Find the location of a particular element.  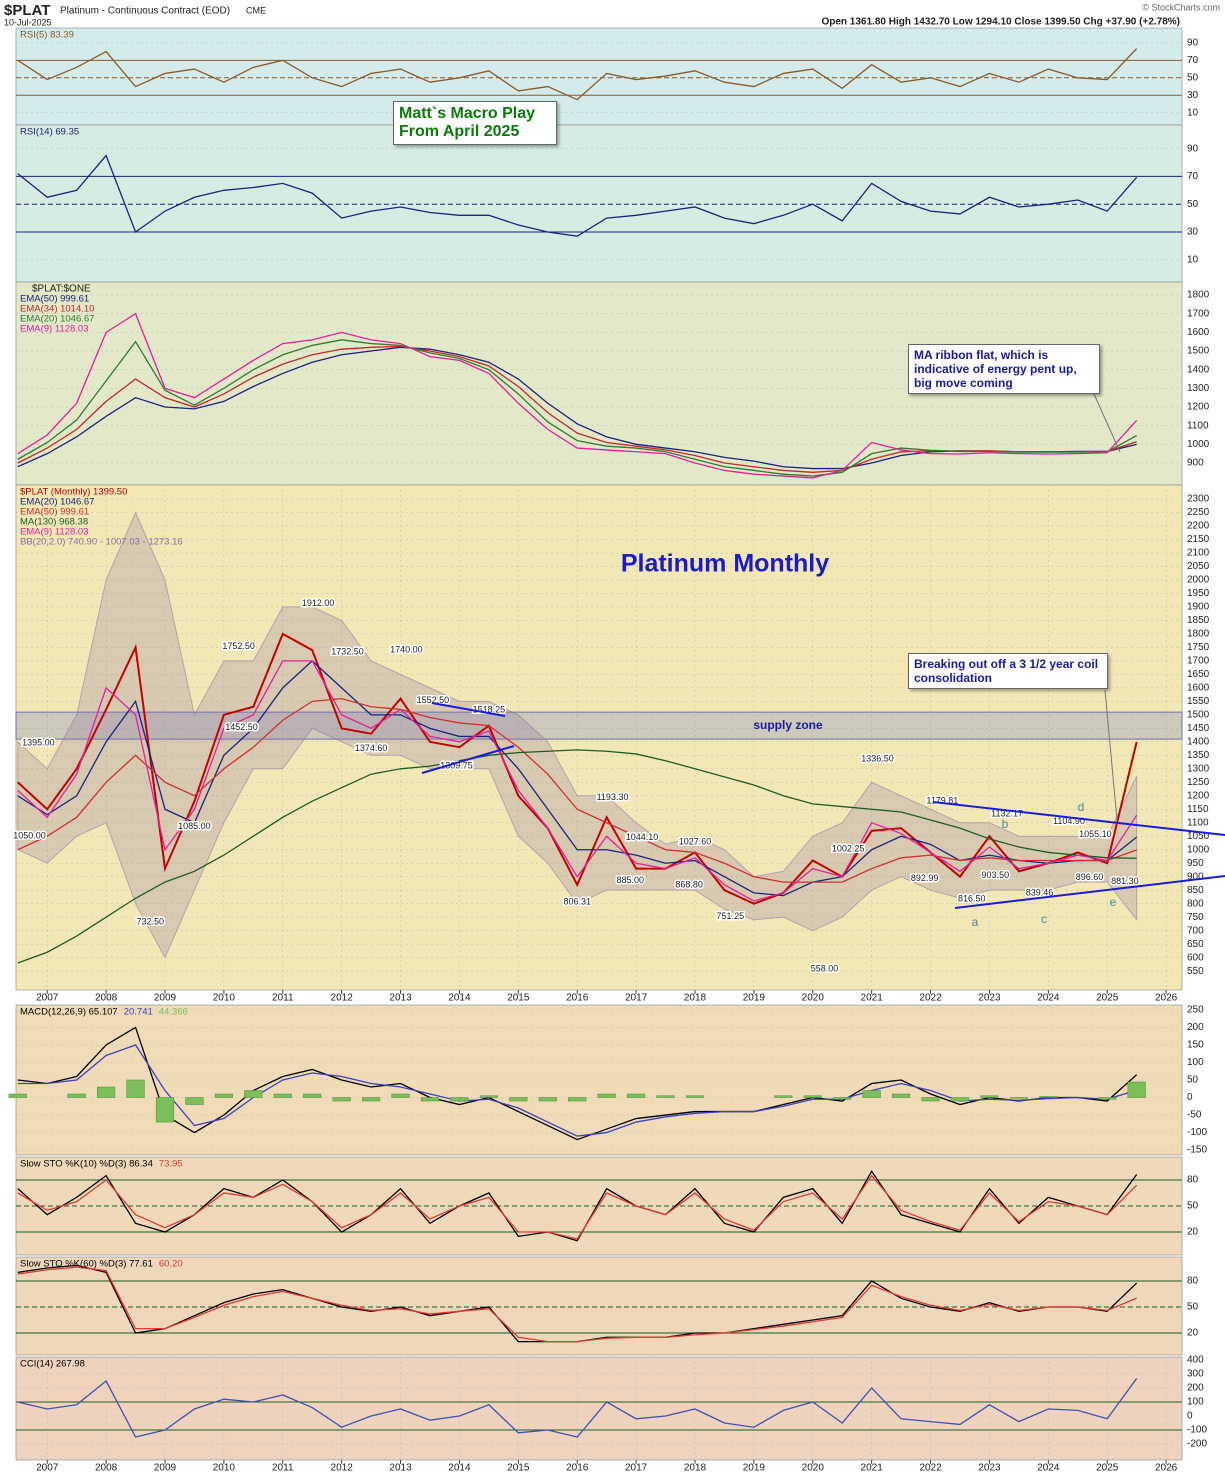

x-tick-label: 2025 is located at coordinates (1107, 998).